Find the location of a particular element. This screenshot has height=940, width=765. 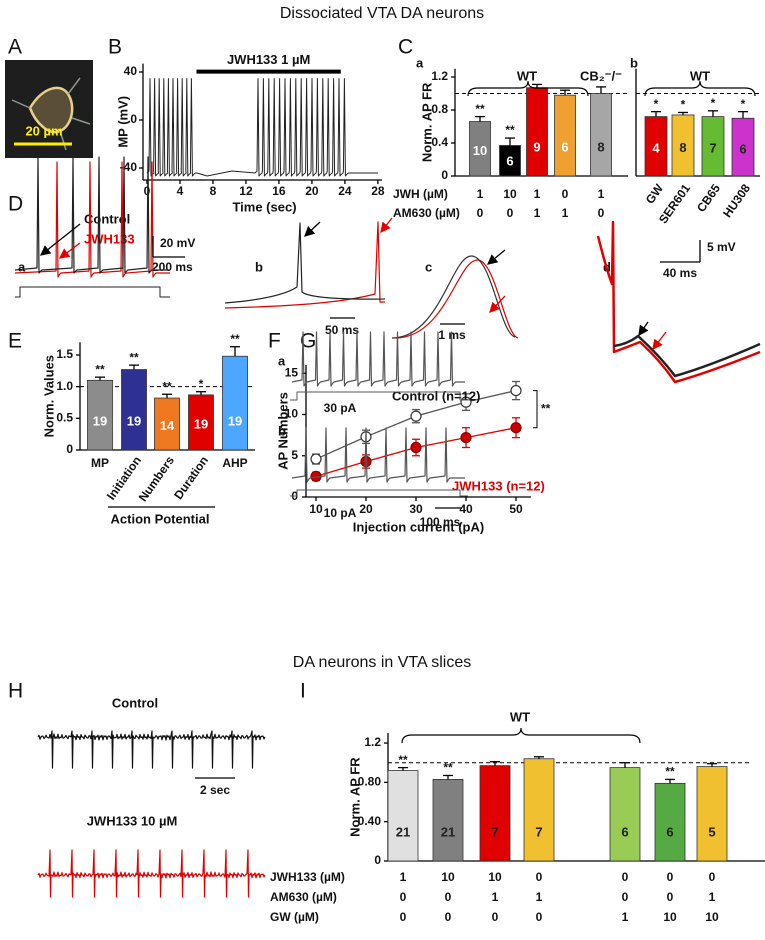

x-tick-label: AHP is located at coordinates (234, 463).